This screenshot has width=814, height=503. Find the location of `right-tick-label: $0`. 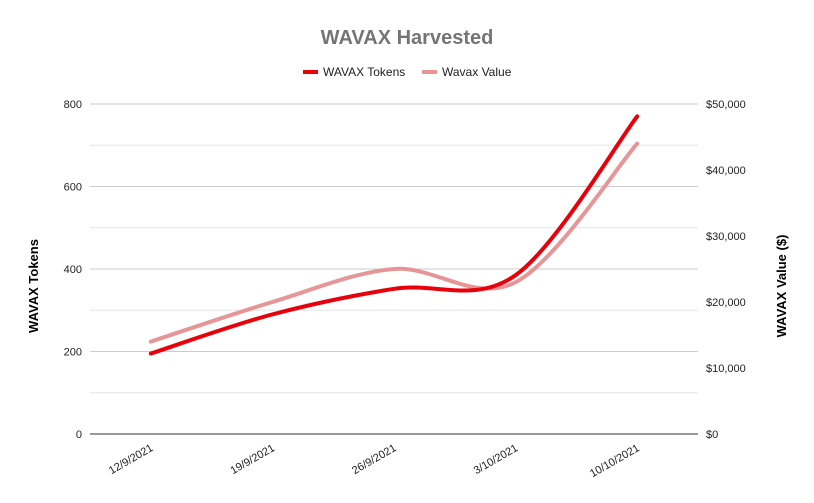

right-tick-label: $0 is located at coordinates (712, 435).